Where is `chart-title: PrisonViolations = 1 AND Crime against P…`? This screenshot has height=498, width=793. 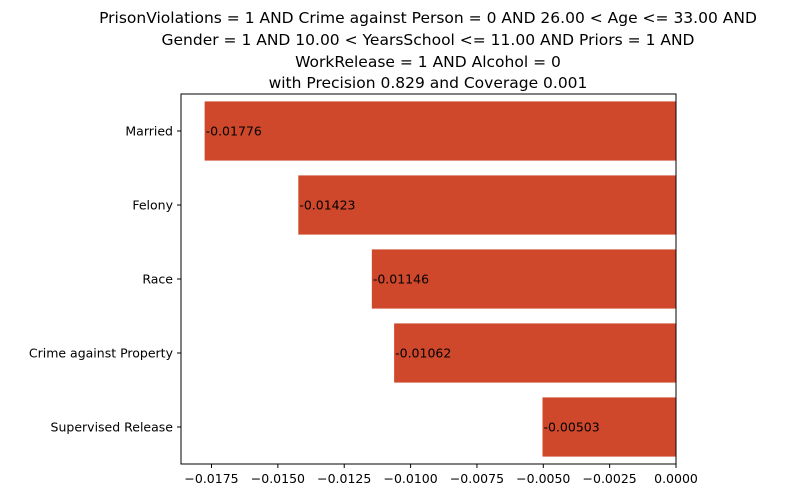
chart-title: PrisonViolations = 1 AND Crime against P… is located at coordinates (428, 50).